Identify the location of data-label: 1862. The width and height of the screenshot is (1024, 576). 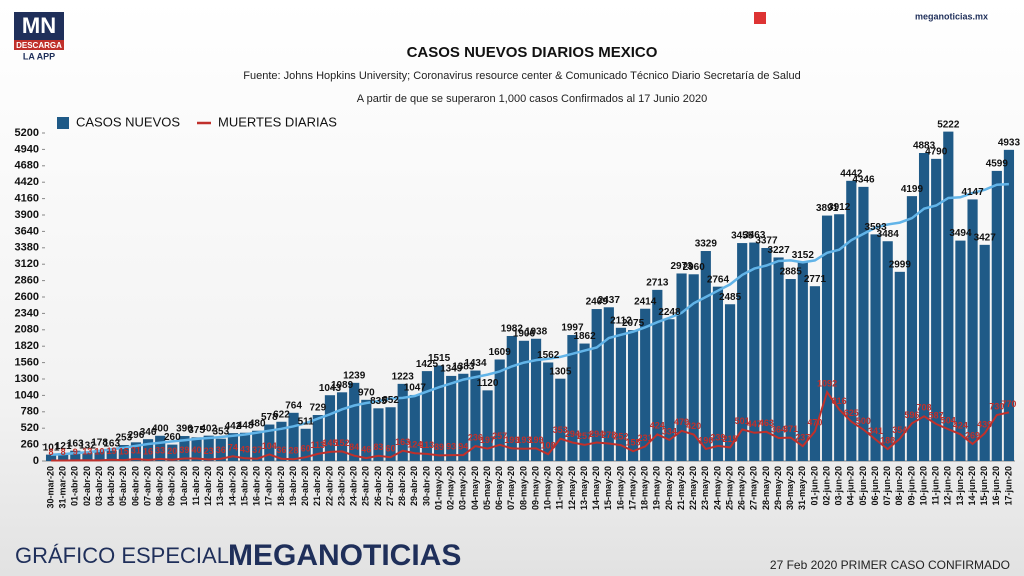
(584, 336).